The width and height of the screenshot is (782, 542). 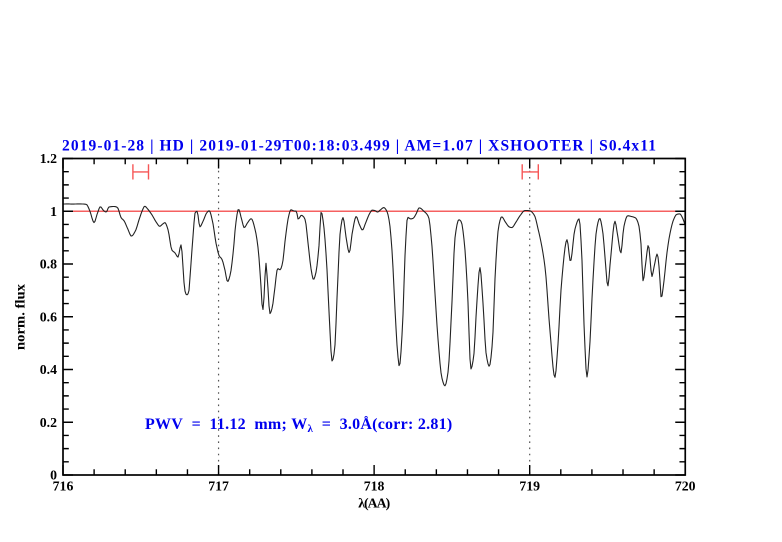 What do you see at coordinates (53, 211) in the screenshot?
I see `svg-text: 1` at bounding box center [53, 211].